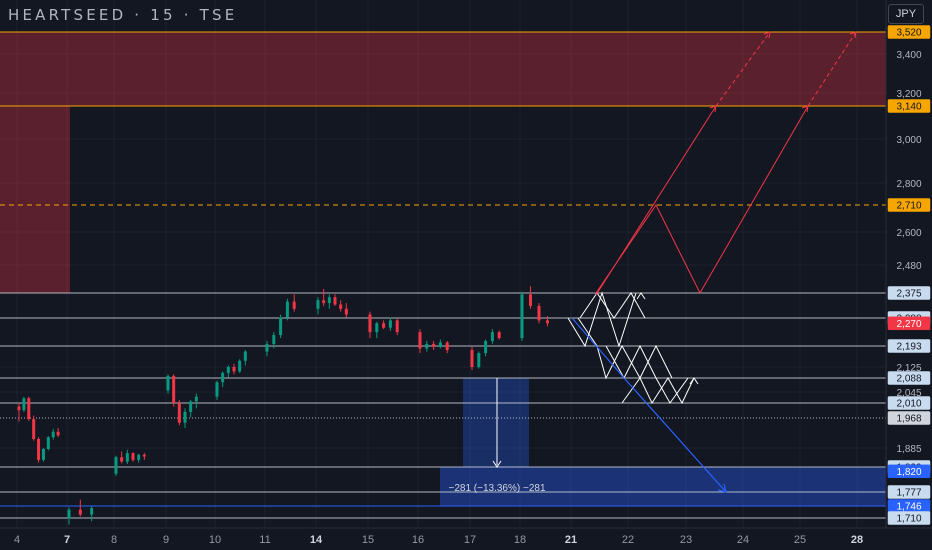  Describe the element at coordinates (663, 486) in the screenshot. I see `demand-zone` at that location.